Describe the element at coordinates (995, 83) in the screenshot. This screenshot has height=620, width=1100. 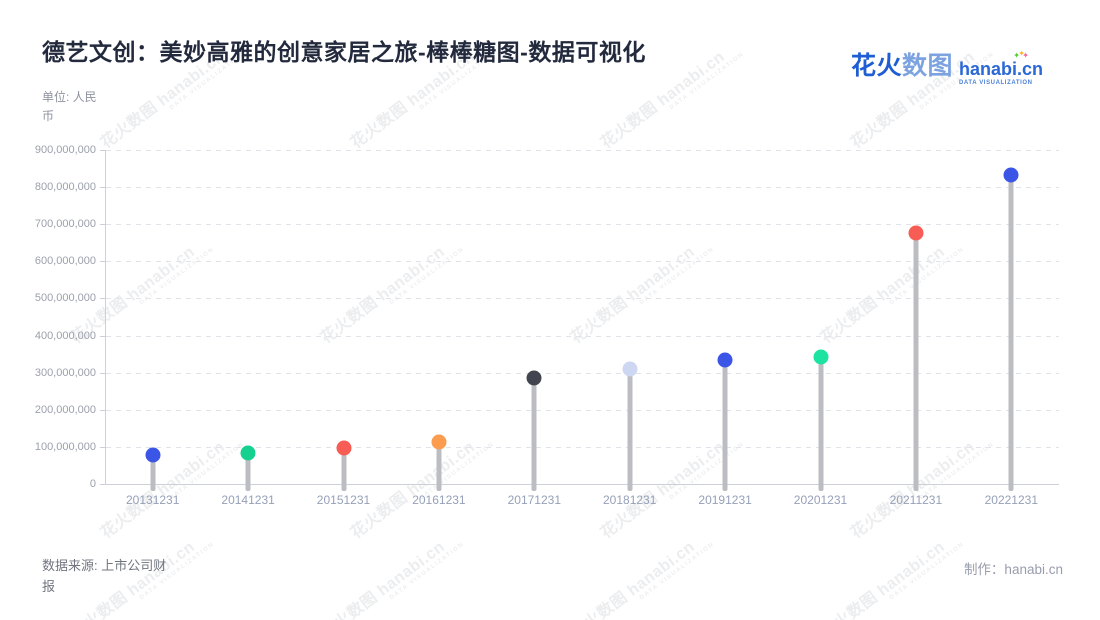
I see `logo-tagline: DATA VISUALIZATION` at that location.